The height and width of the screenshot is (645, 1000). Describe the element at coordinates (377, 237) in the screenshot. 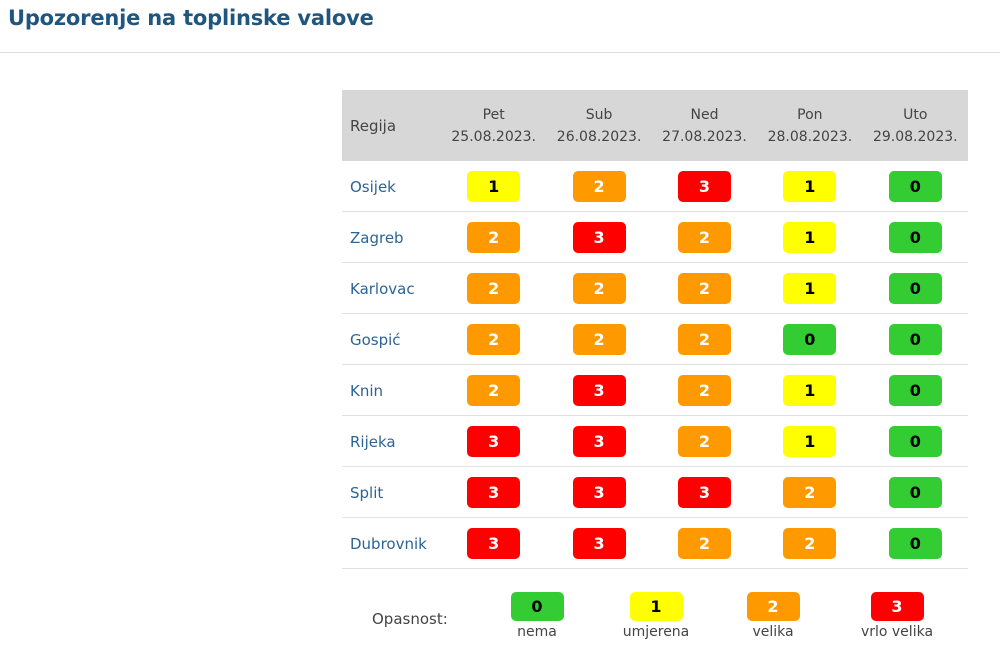

I see `region-link: Zagreb` at that location.